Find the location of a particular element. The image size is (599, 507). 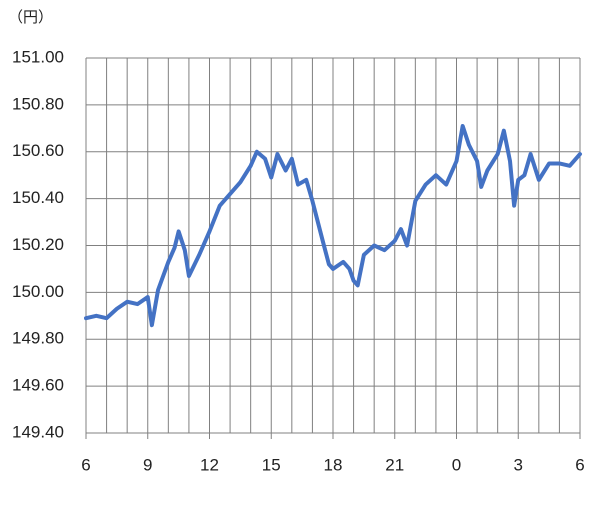

y-tick-label: 150.40 is located at coordinates (38, 197).